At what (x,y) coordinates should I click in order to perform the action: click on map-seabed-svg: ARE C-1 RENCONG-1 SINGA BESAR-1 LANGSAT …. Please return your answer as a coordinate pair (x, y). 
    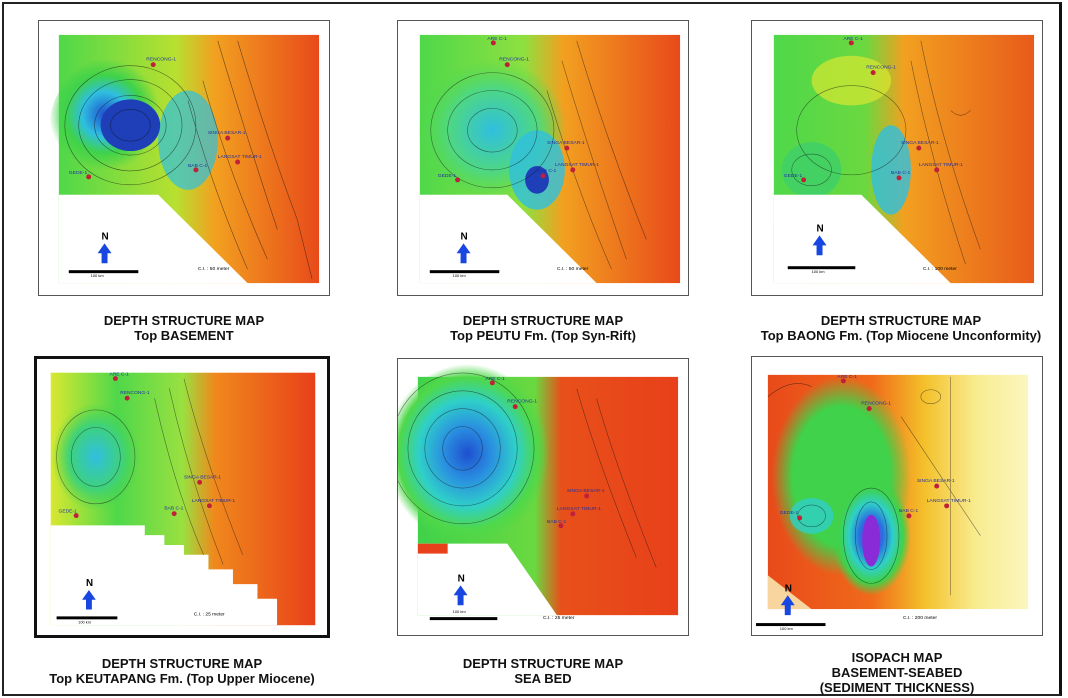
    Looking at the image, I should click on (538, 492).